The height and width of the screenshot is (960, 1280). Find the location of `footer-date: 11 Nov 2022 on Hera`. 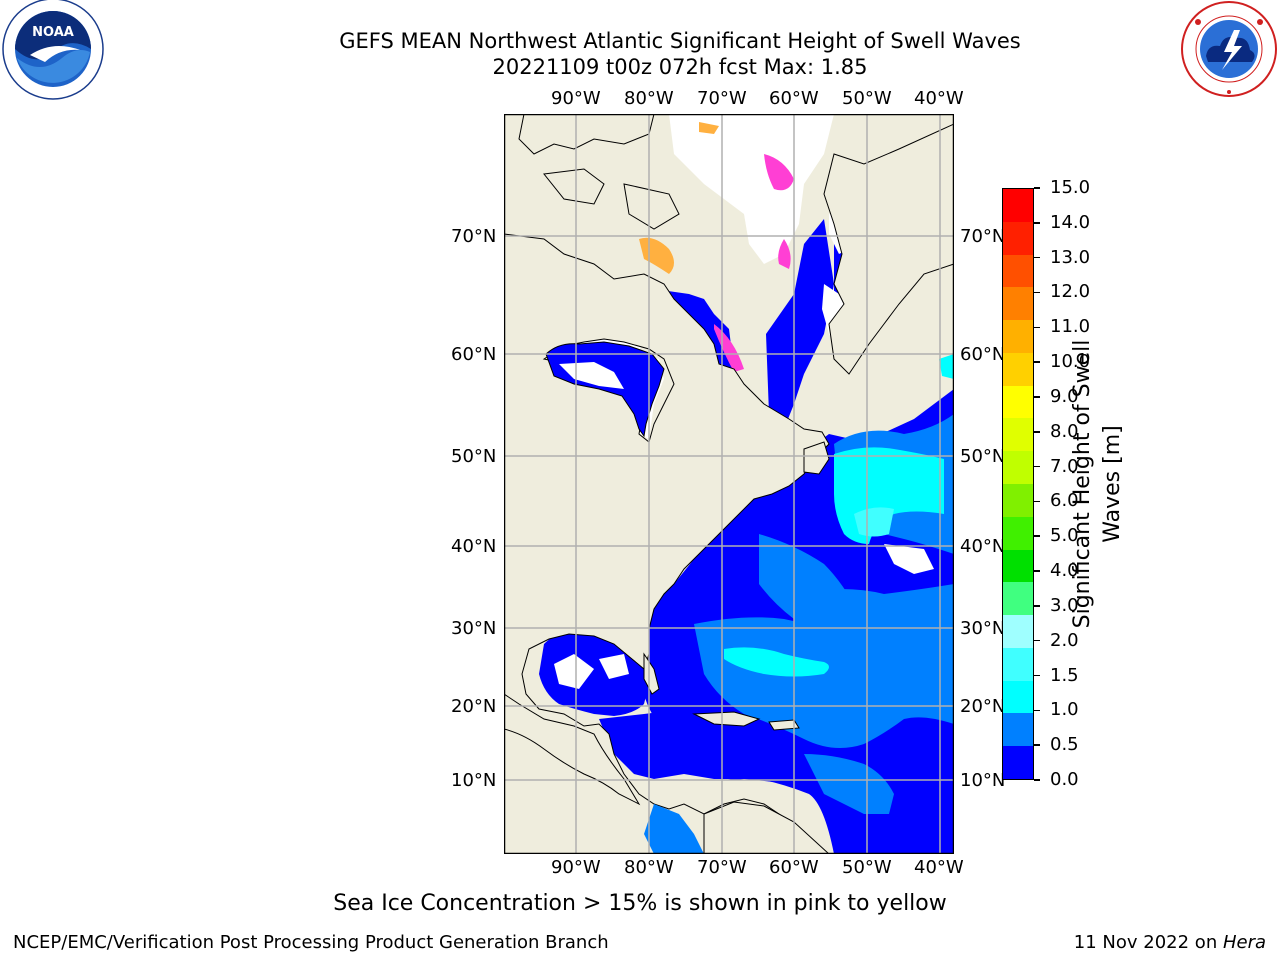

footer-date: 11 Nov 2022 on Hera is located at coordinates (1170, 942).